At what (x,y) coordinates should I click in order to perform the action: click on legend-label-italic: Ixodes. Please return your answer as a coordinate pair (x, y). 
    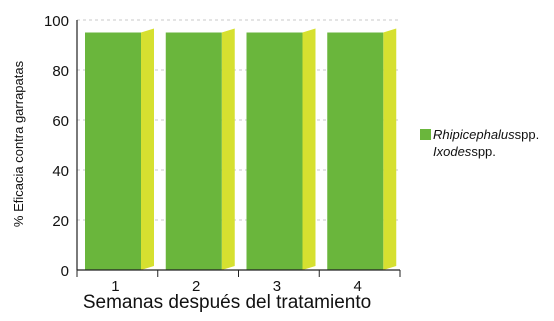
    Looking at the image, I should click on (452, 151).